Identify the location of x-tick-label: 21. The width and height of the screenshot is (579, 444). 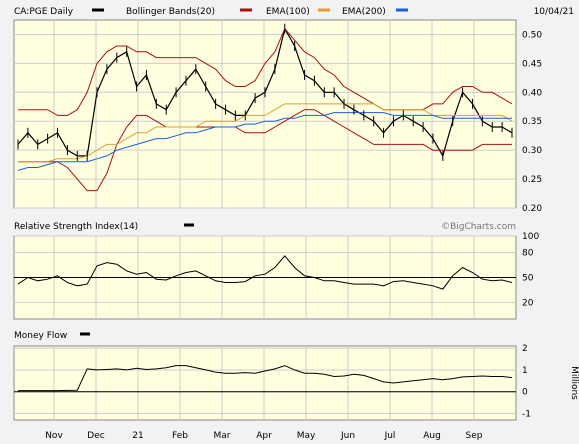
(137, 436).